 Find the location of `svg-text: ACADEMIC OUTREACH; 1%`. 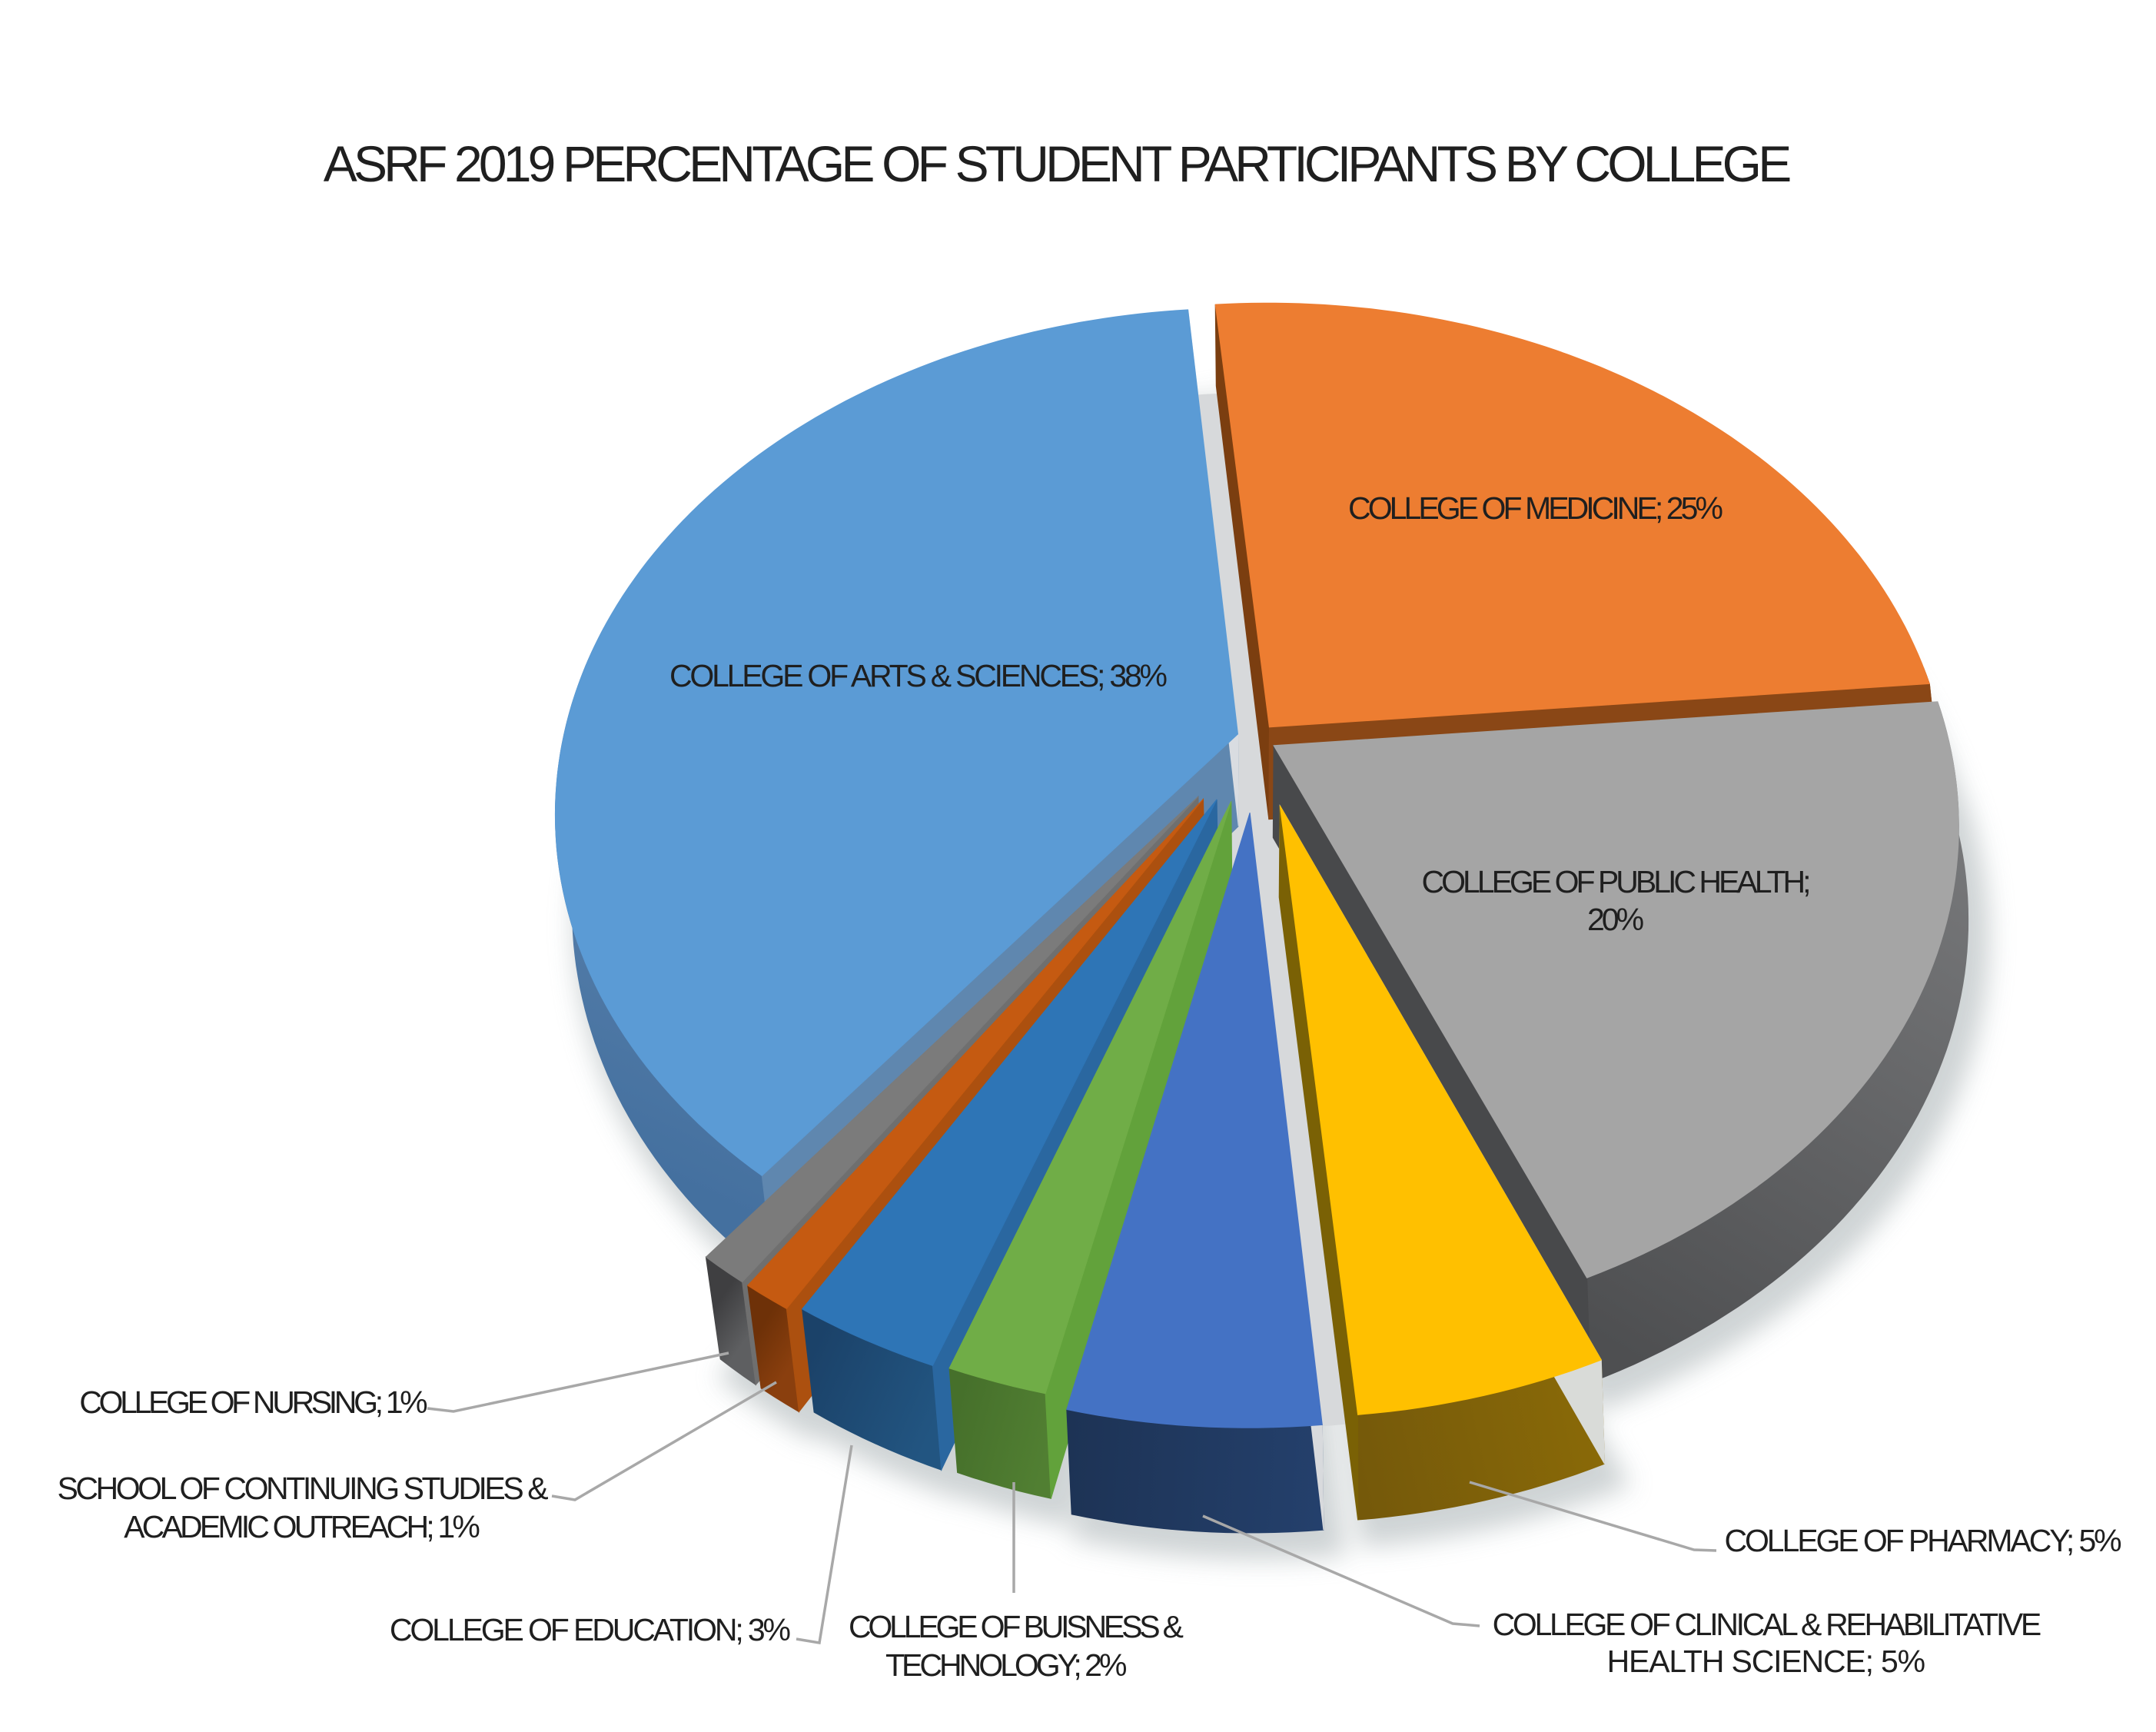

svg-text: ACADEMIC OUTREACH; 1% is located at coordinates (301, 1526).